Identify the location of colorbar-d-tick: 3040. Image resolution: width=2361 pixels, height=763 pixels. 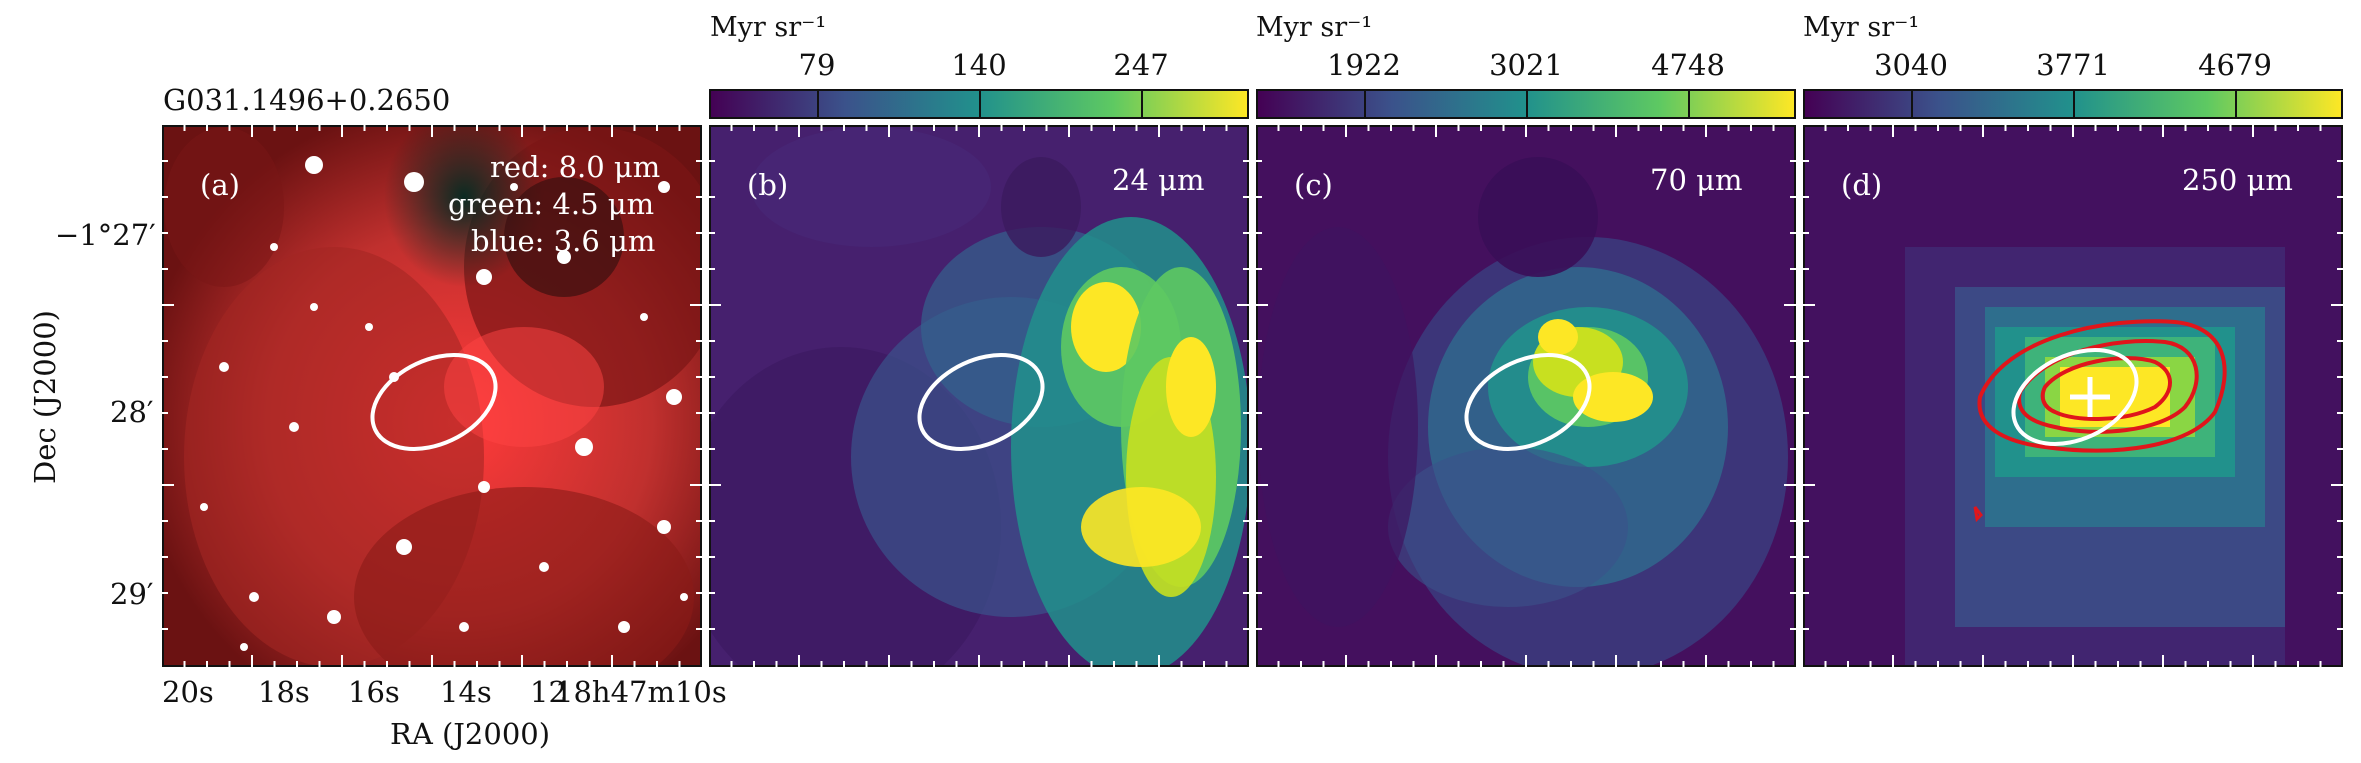
(1911, 65).